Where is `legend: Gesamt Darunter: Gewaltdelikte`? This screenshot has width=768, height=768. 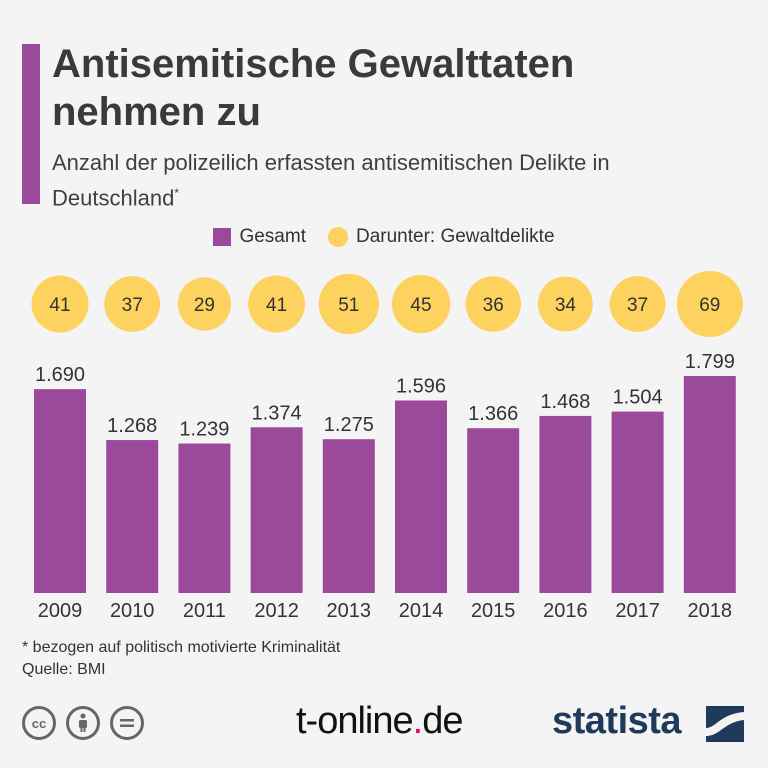 legend: Gesamt Darunter: Gewaltdelikte is located at coordinates (384, 237).